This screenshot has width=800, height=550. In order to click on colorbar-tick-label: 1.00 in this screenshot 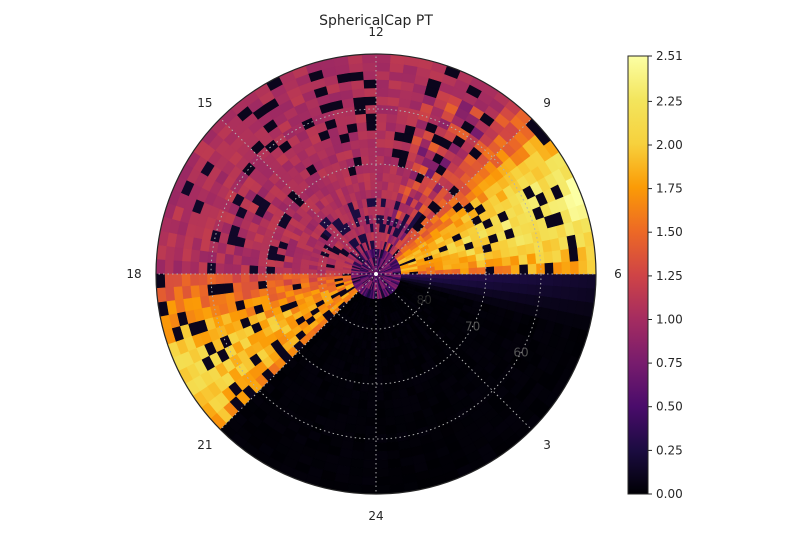, I will do `click(669, 320)`.